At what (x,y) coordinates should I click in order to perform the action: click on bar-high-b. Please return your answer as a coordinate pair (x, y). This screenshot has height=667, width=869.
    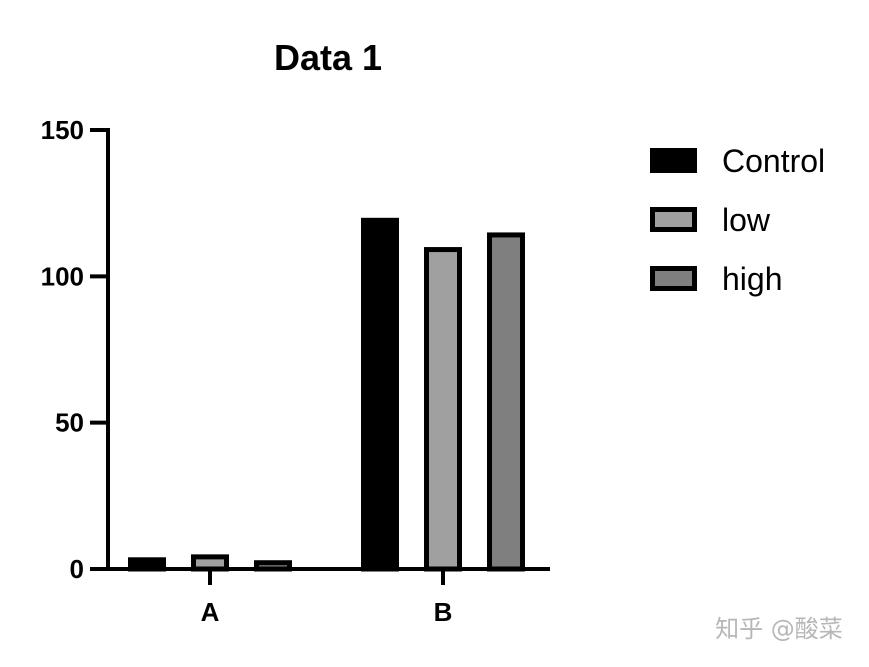
    Looking at the image, I should click on (506, 402).